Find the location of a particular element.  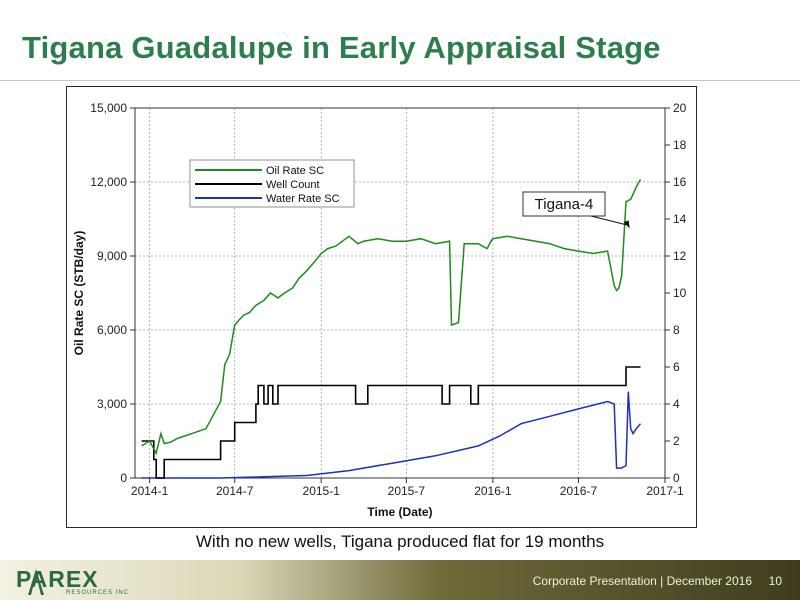

y2-tick-label: 14 is located at coordinates (680, 219).